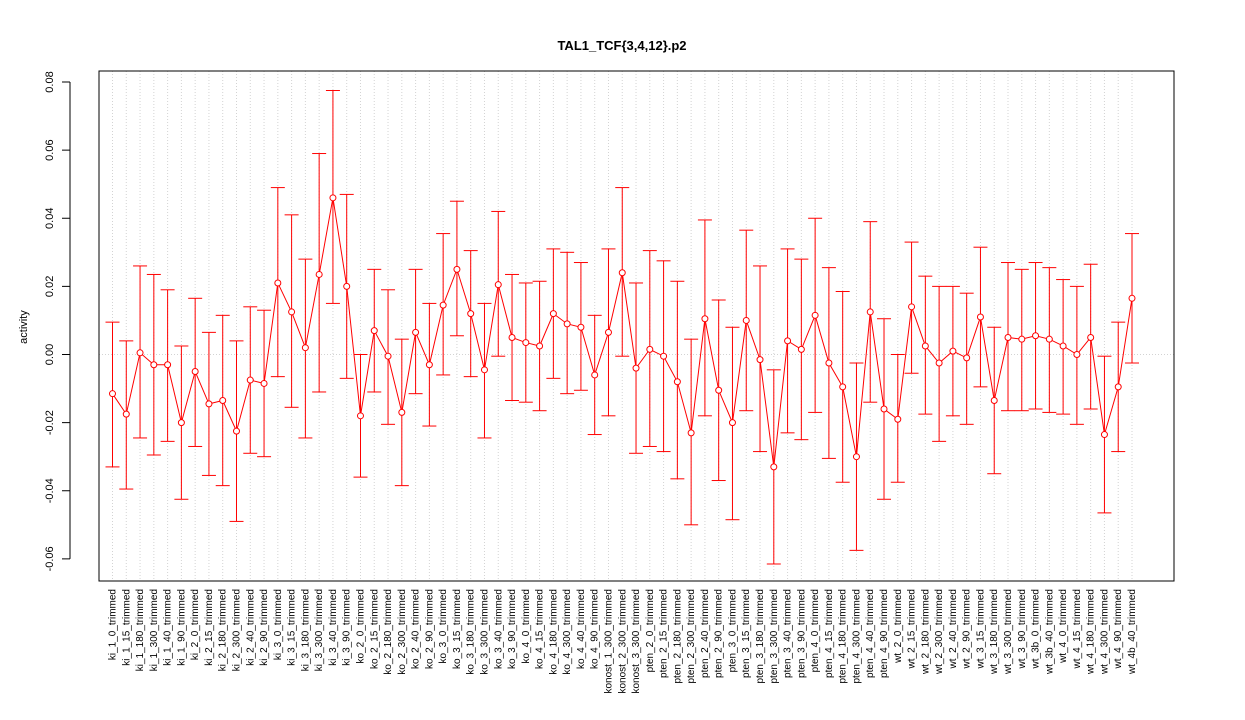 The width and height of the screenshot is (1245, 720). I want to click on y-tick-label: 0.08, so click(50, 81).